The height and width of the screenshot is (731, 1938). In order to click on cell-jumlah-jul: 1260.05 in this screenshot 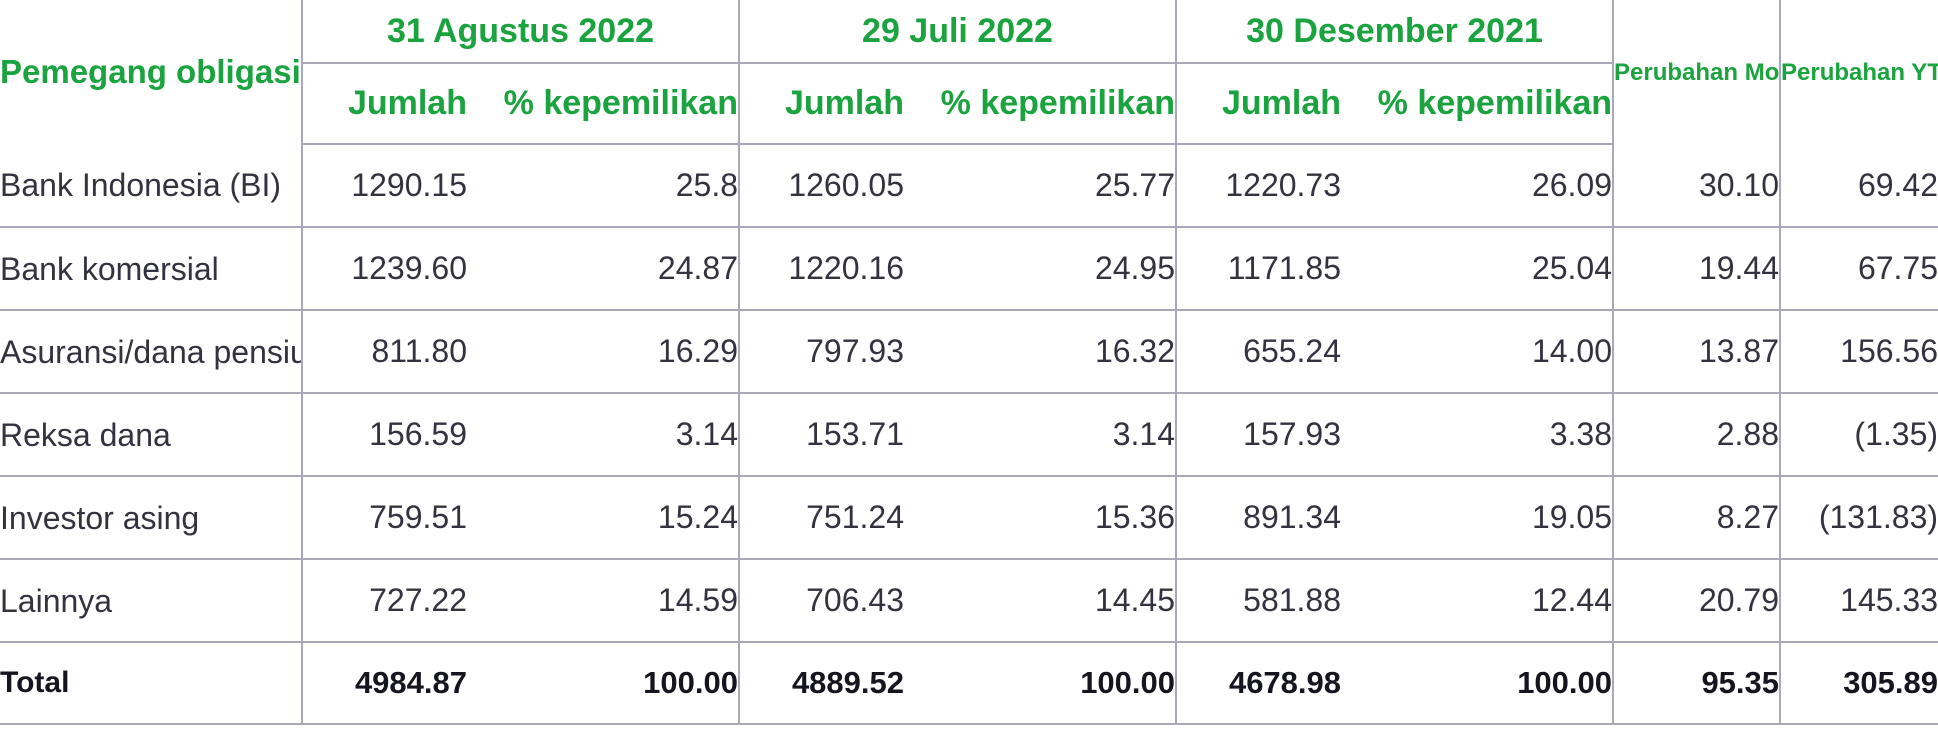, I will do `click(821, 186)`.